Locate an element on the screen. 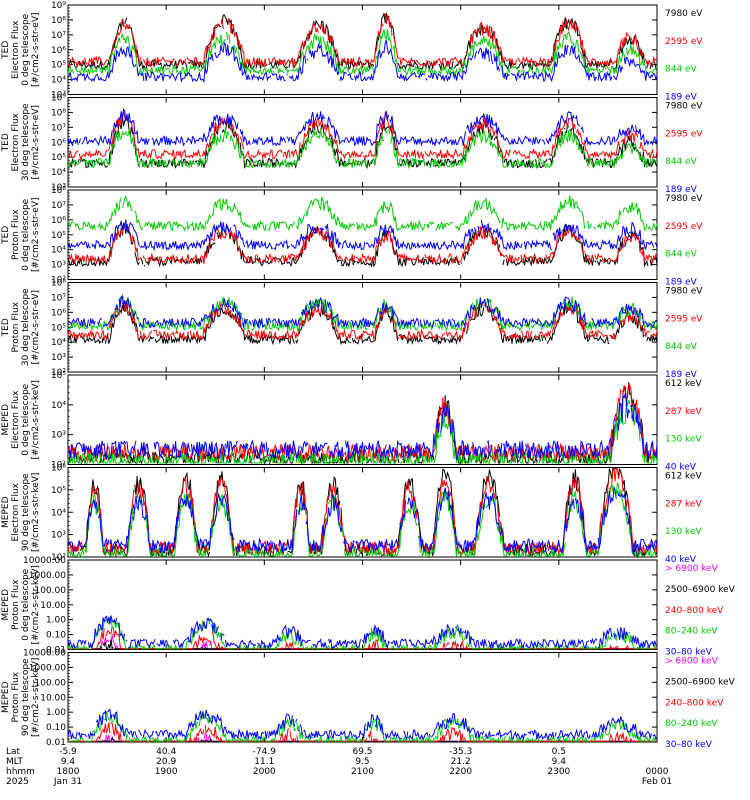 The width and height of the screenshot is (750, 800). x-tick-label: 20.9 is located at coordinates (166, 762).